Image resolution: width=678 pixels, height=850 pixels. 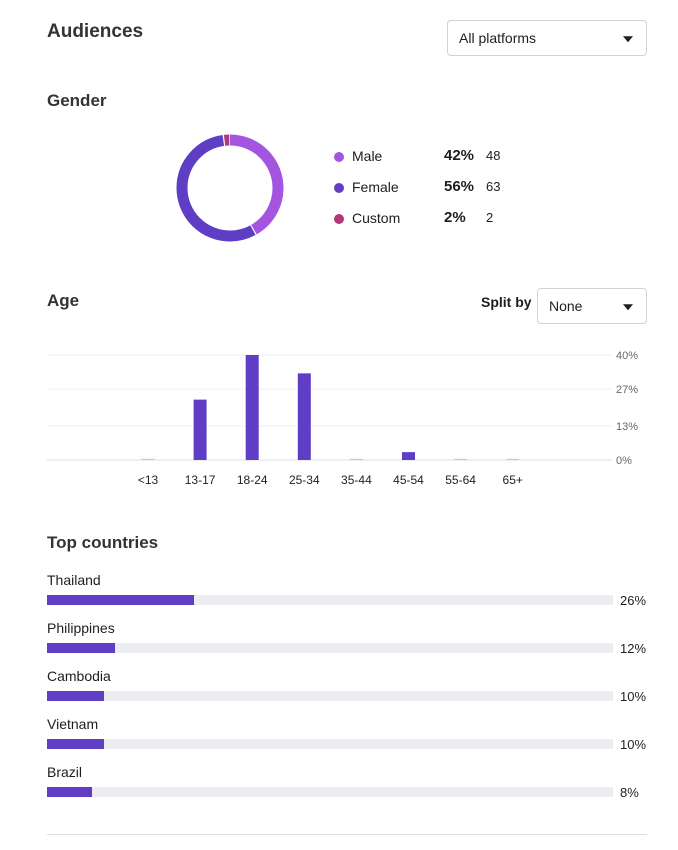 I want to click on legend-label: Custom, so click(x=376, y=218).